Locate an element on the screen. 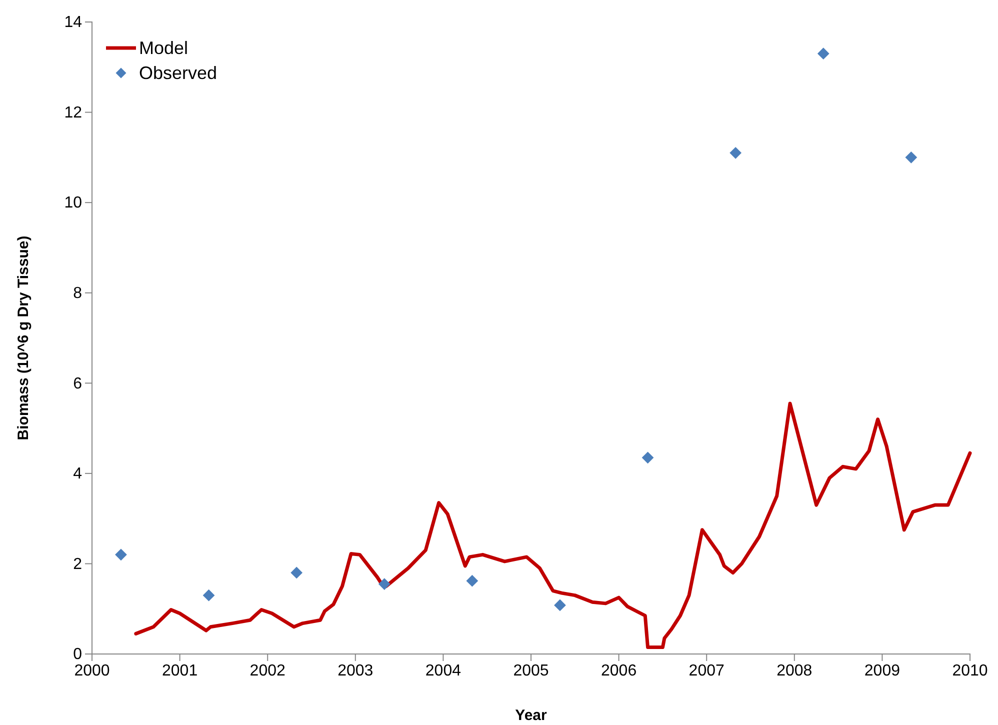 The image size is (998, 725). y-tick-label: 0 is located at coordinates (77, 655).